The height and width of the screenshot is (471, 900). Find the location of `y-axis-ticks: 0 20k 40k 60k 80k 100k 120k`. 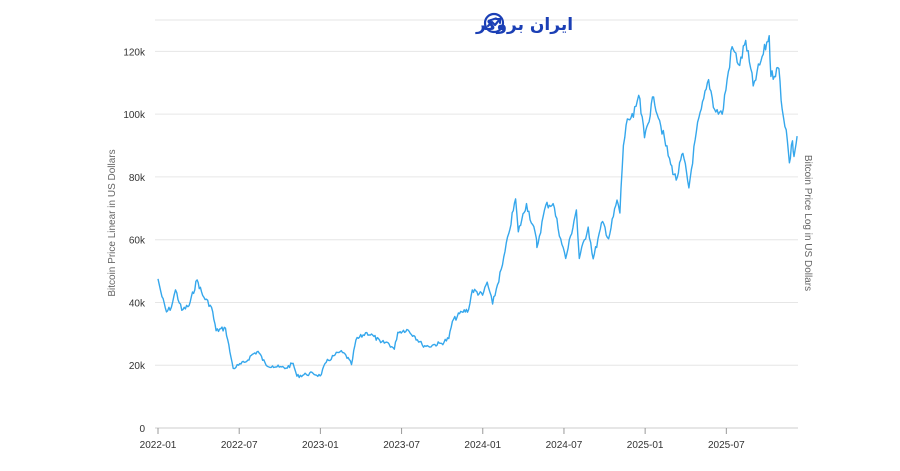

y-axis-ticks: 0 20k 40k 60k 80k 100k 120k is located at coordinates (134, 241).